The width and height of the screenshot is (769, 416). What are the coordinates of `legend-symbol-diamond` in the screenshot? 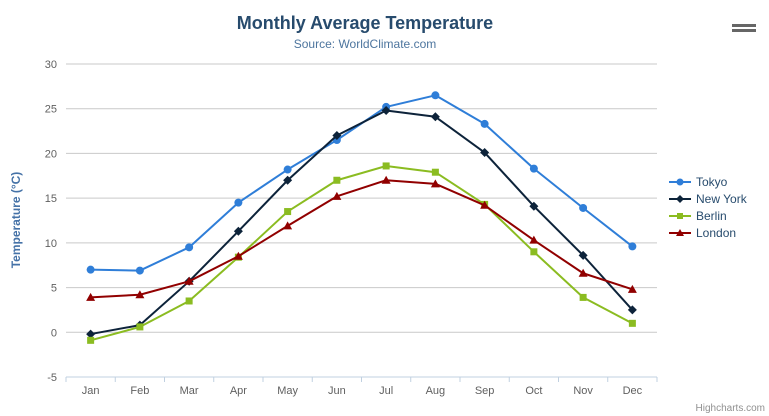 It's located at (680, 199).